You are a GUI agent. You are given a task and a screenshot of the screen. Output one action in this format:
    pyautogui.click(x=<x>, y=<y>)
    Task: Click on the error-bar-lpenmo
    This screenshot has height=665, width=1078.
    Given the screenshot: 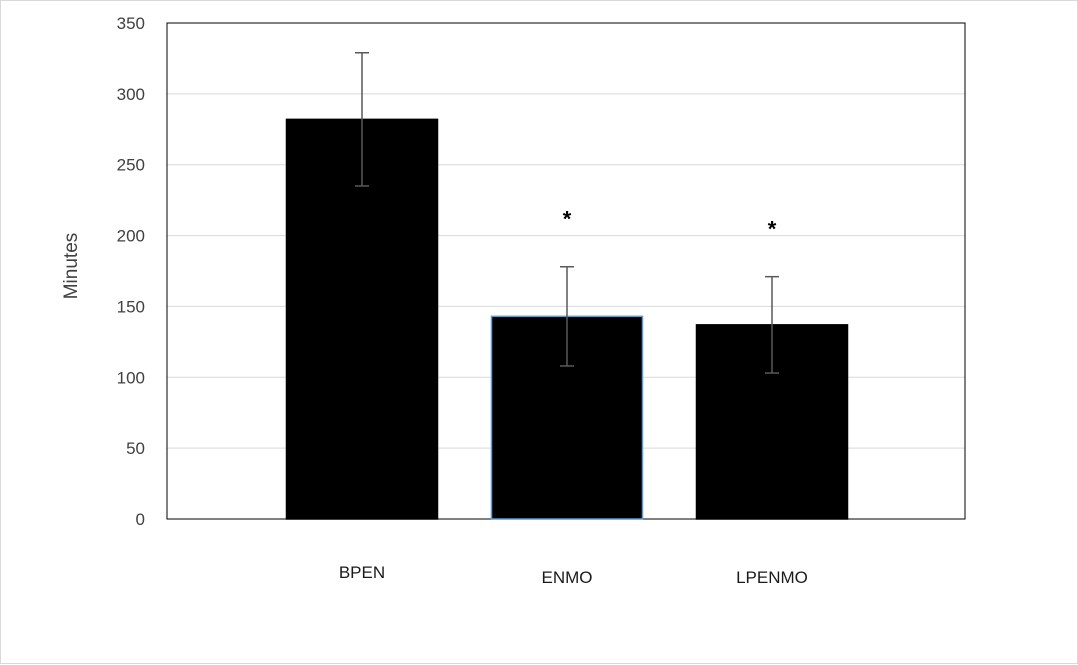 What is the action you would take?
    pyautogui.click(x=772, y=324)
    